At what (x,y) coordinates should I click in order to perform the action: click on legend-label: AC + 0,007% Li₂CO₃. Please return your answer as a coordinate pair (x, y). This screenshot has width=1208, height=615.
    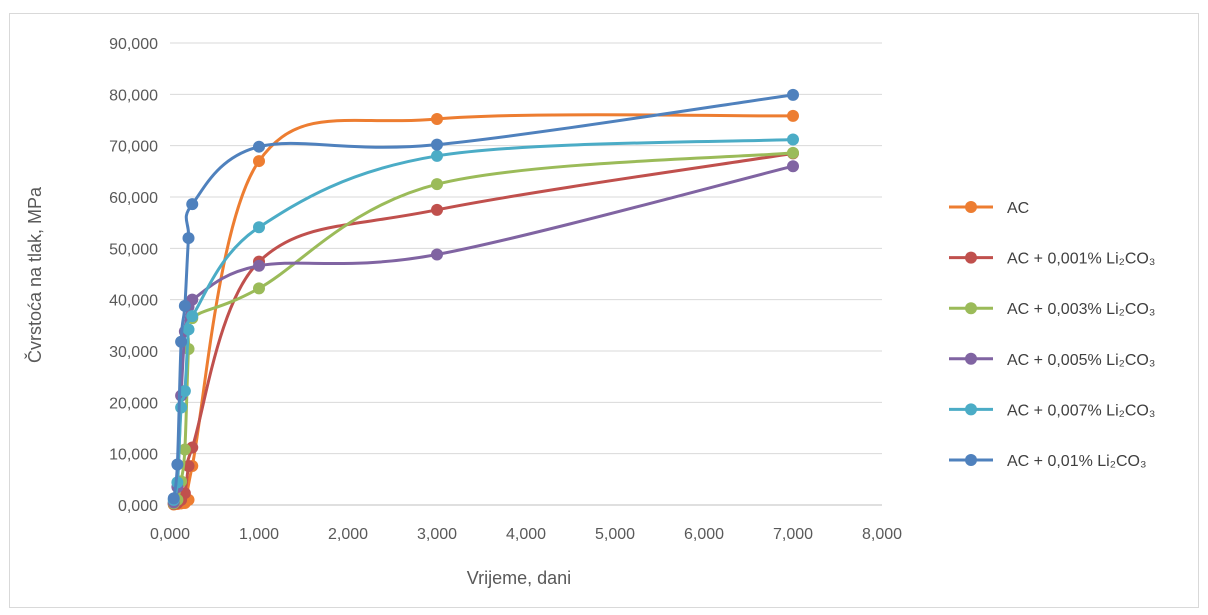
    Looking at the image, I should click on (1081, 410).